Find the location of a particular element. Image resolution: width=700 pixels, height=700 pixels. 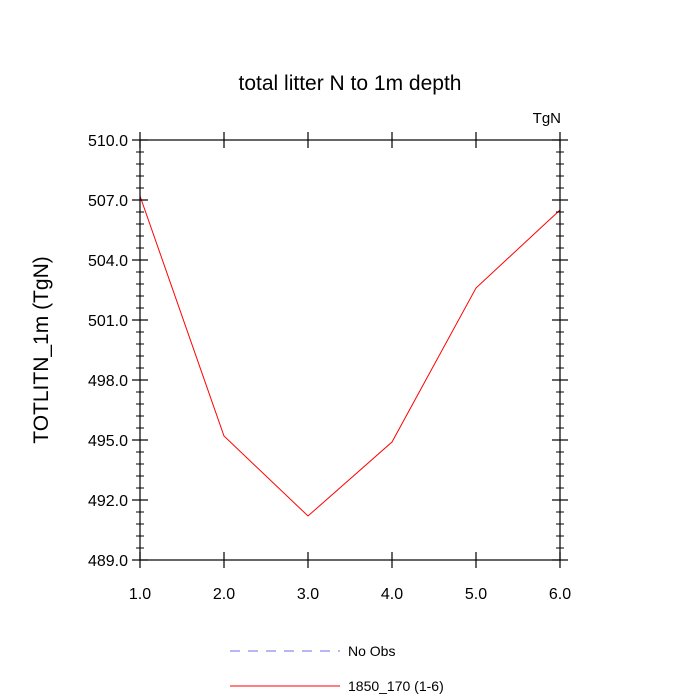

x-tick-label: 4.0 is located at coordinates (392, 594).